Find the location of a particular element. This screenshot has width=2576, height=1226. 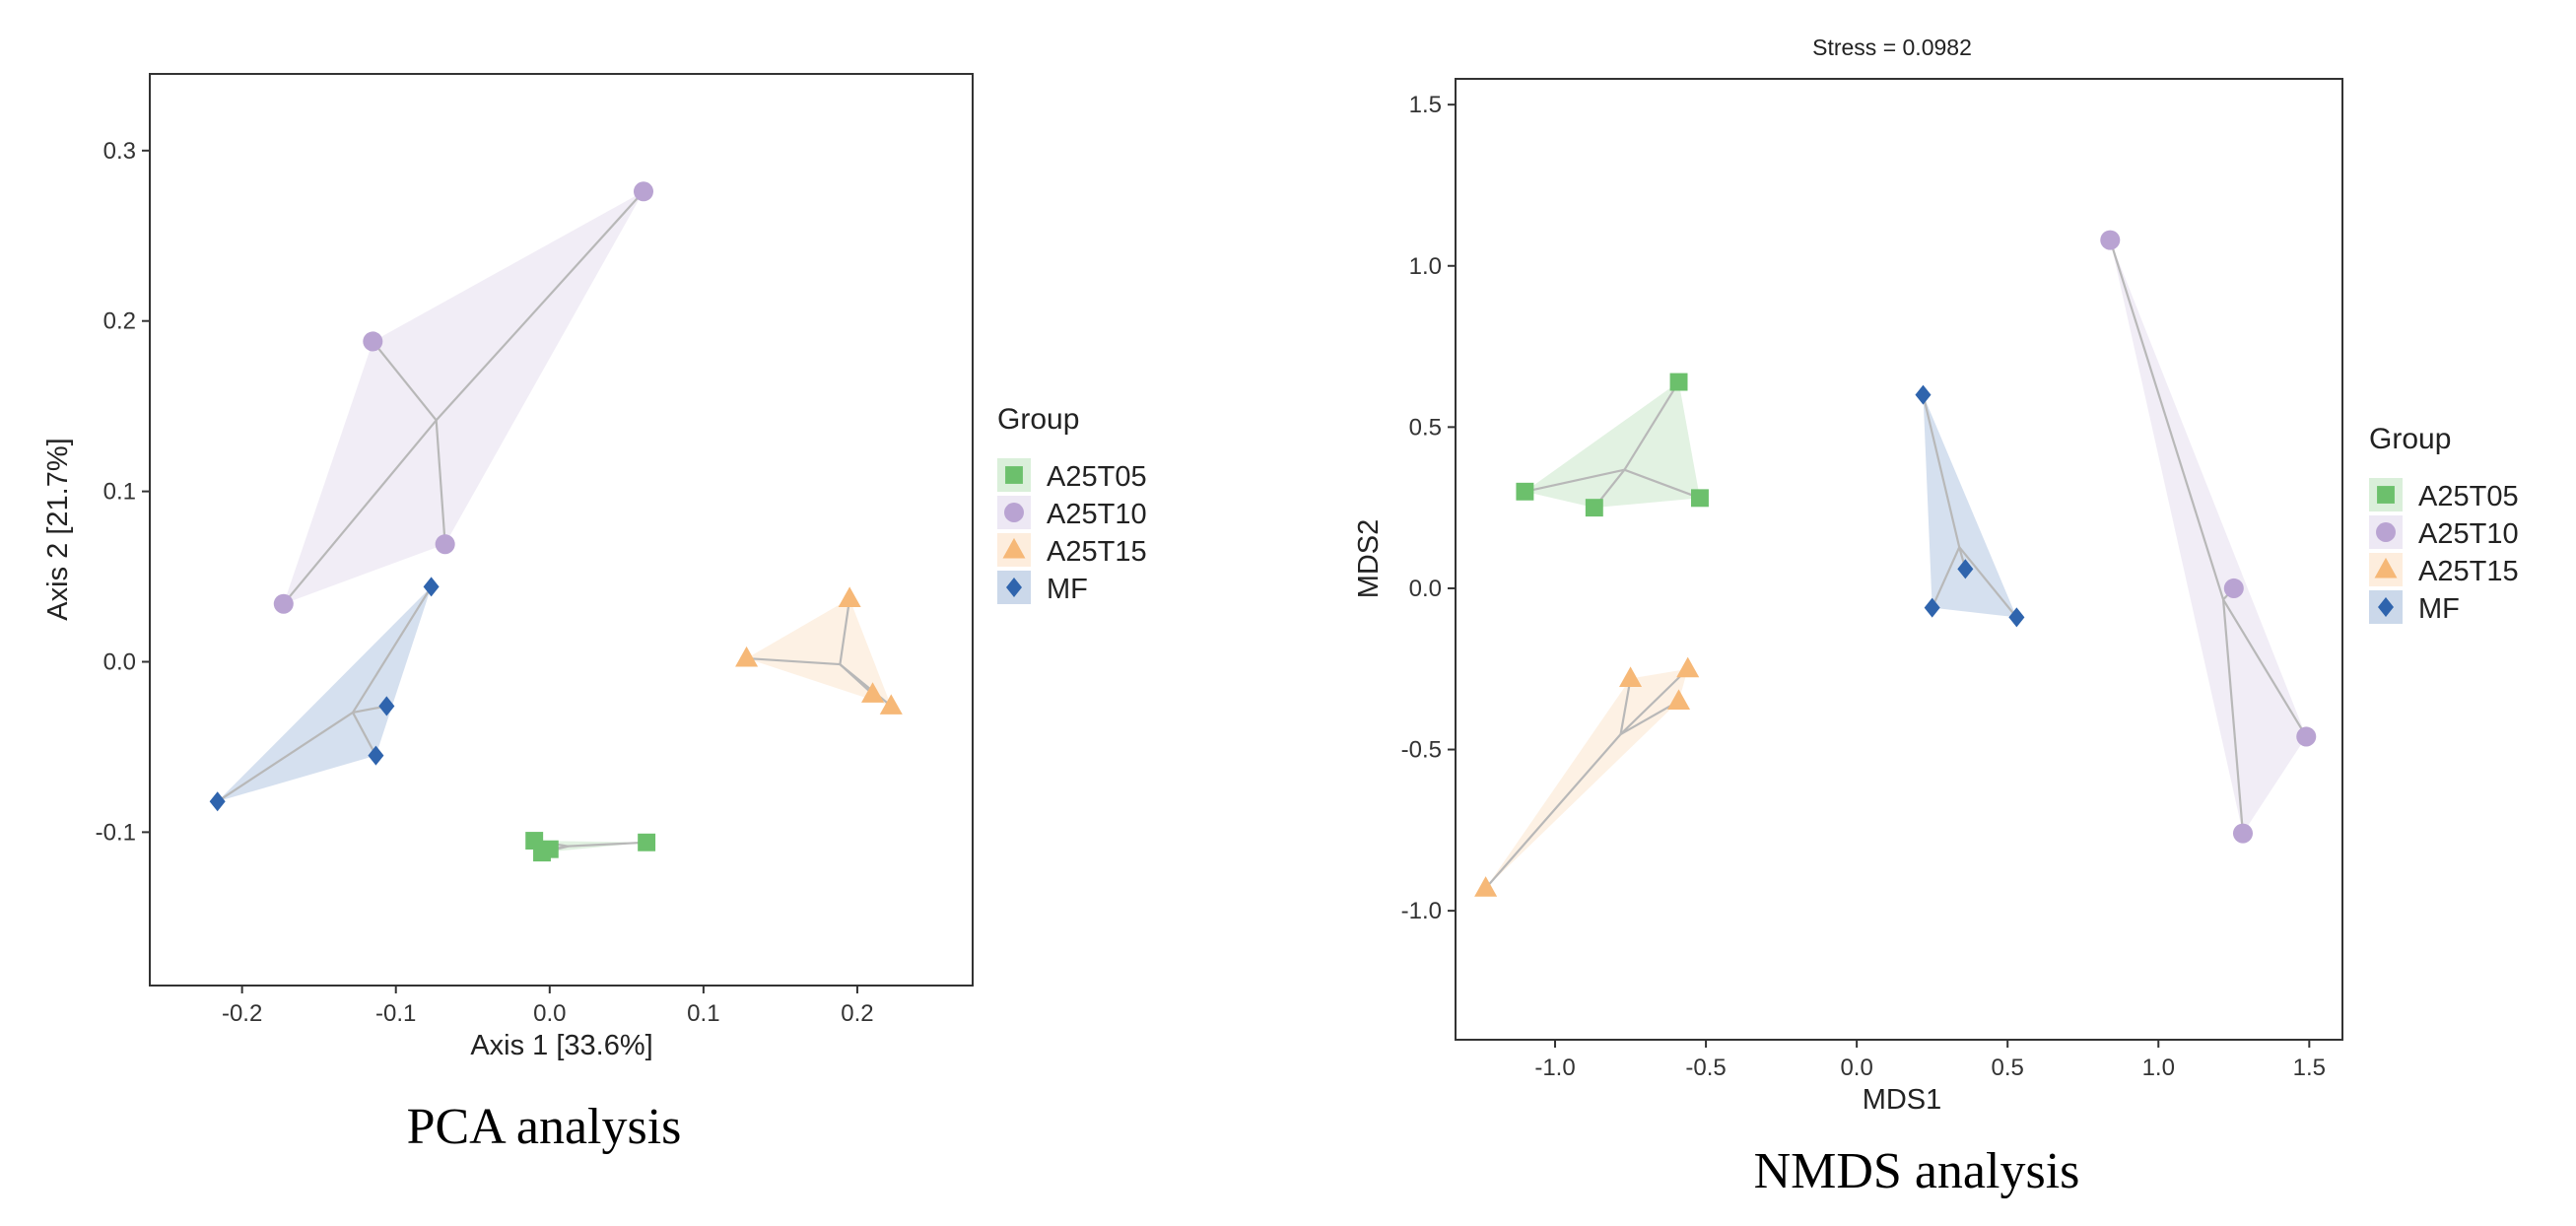

pca-x-ticks: -0.2 -0.1 0.0 0.1 0.2 is located at coordinates (548, 1007).